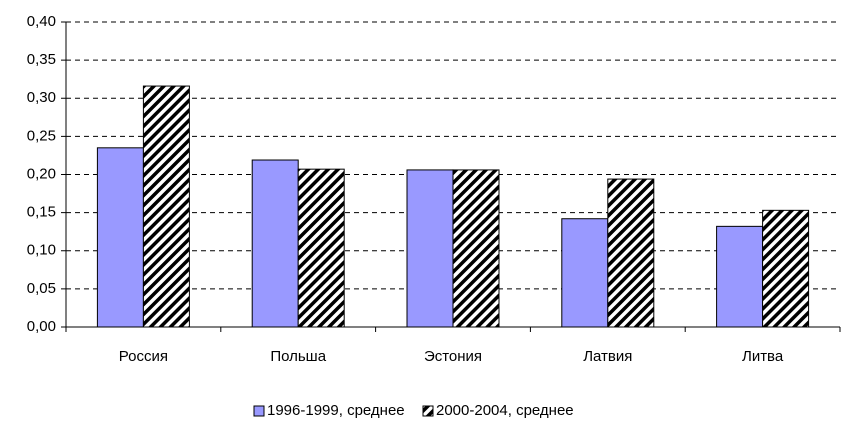  What do you see at coordinates (41, 250) in the screenshot?
I see `y-tick-label: 0,10` at bounding box center [41, 250].